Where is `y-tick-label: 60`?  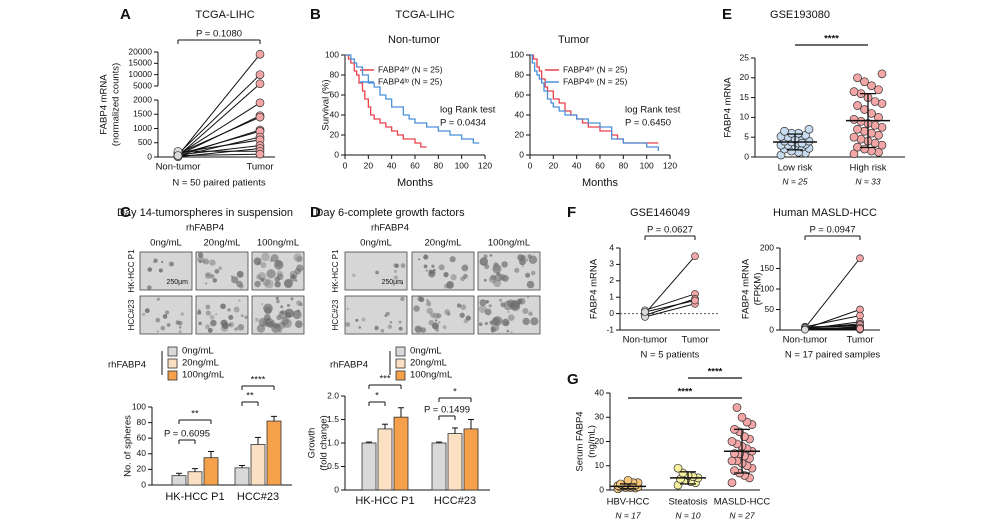 y-tick-label: 60 is located at coordinates (142, 437).